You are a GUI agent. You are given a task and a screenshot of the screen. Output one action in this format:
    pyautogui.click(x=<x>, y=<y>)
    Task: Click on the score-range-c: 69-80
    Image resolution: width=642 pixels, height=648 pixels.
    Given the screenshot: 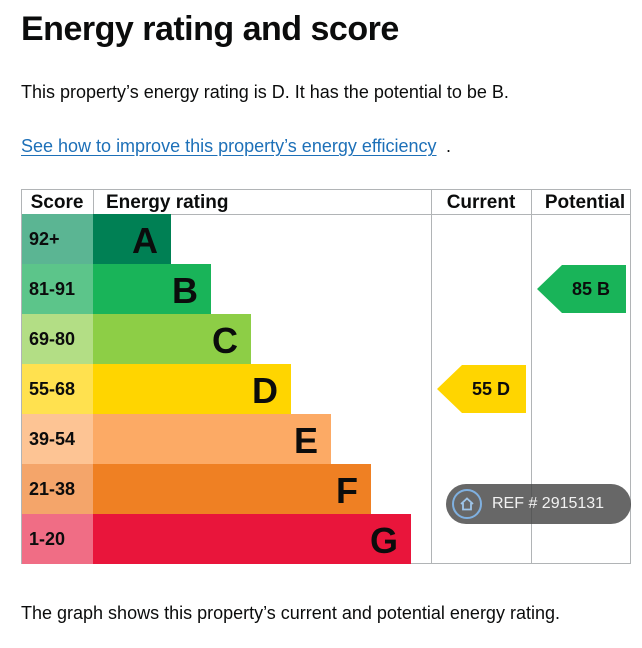 What is the action you would take?
    pyautogui.click(x=52, y=339)
    